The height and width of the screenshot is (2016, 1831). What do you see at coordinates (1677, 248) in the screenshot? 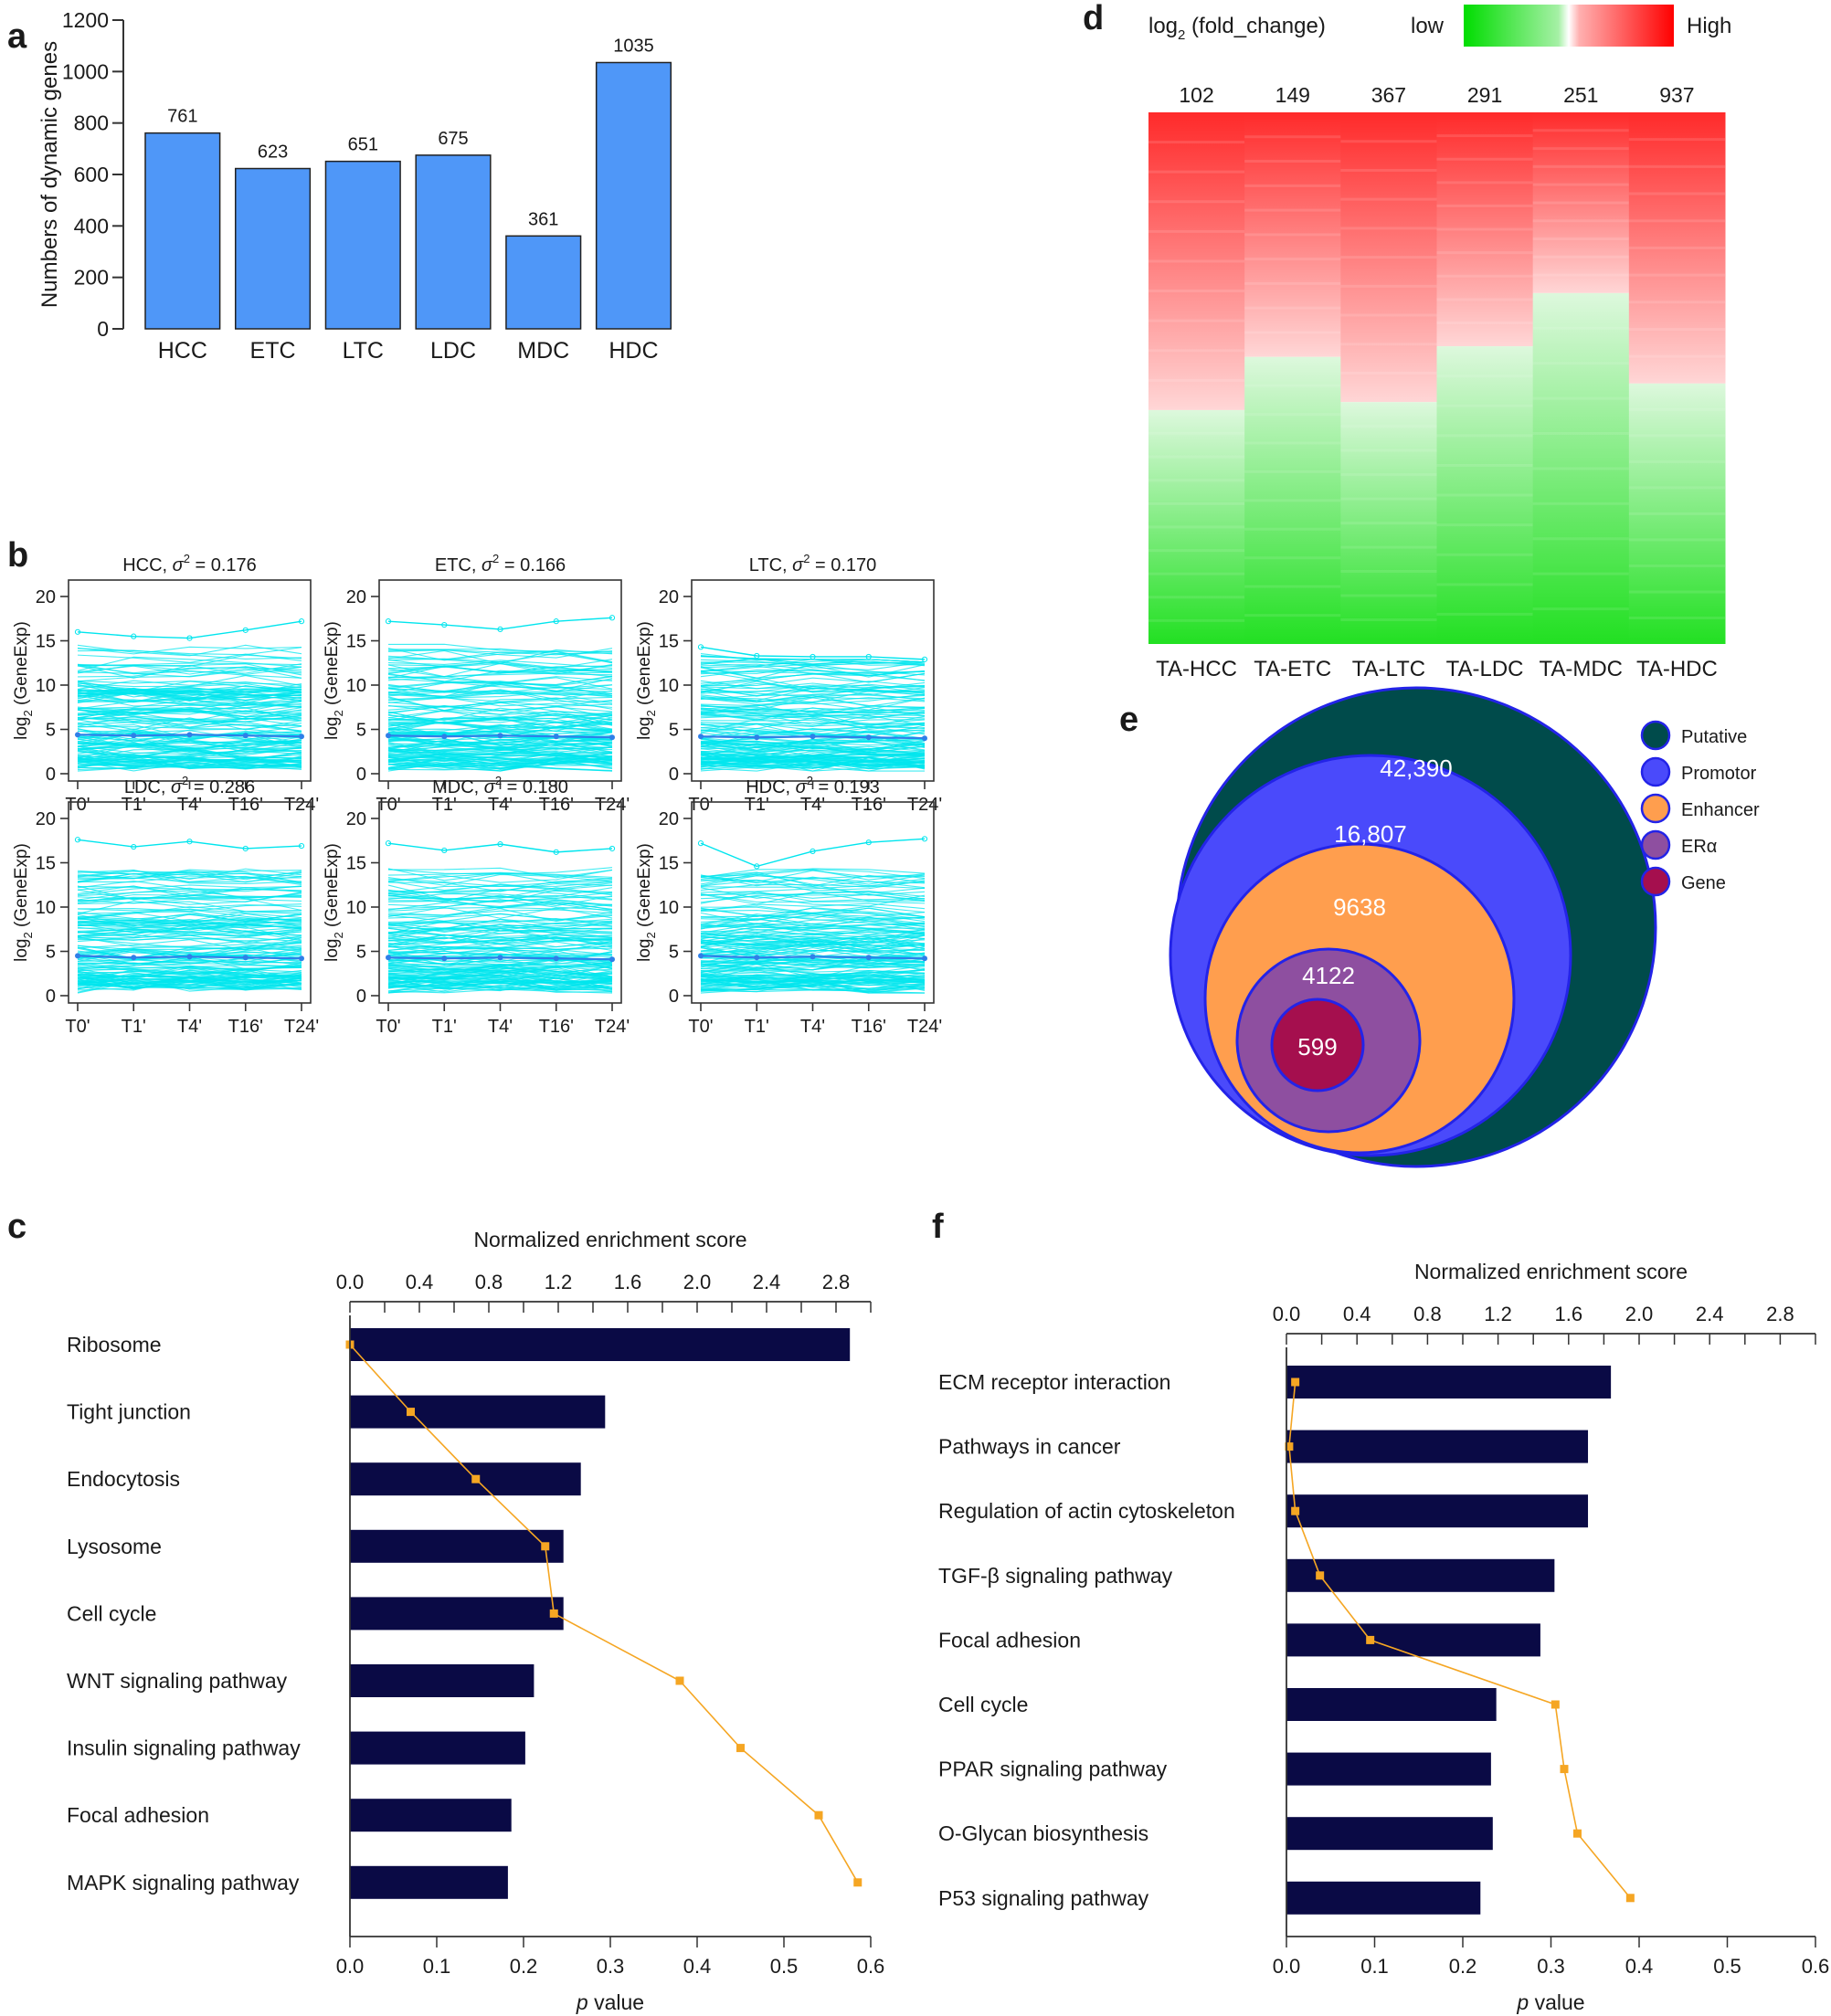
I see `heatmap-up-block` at bounding box center [1677, 248].